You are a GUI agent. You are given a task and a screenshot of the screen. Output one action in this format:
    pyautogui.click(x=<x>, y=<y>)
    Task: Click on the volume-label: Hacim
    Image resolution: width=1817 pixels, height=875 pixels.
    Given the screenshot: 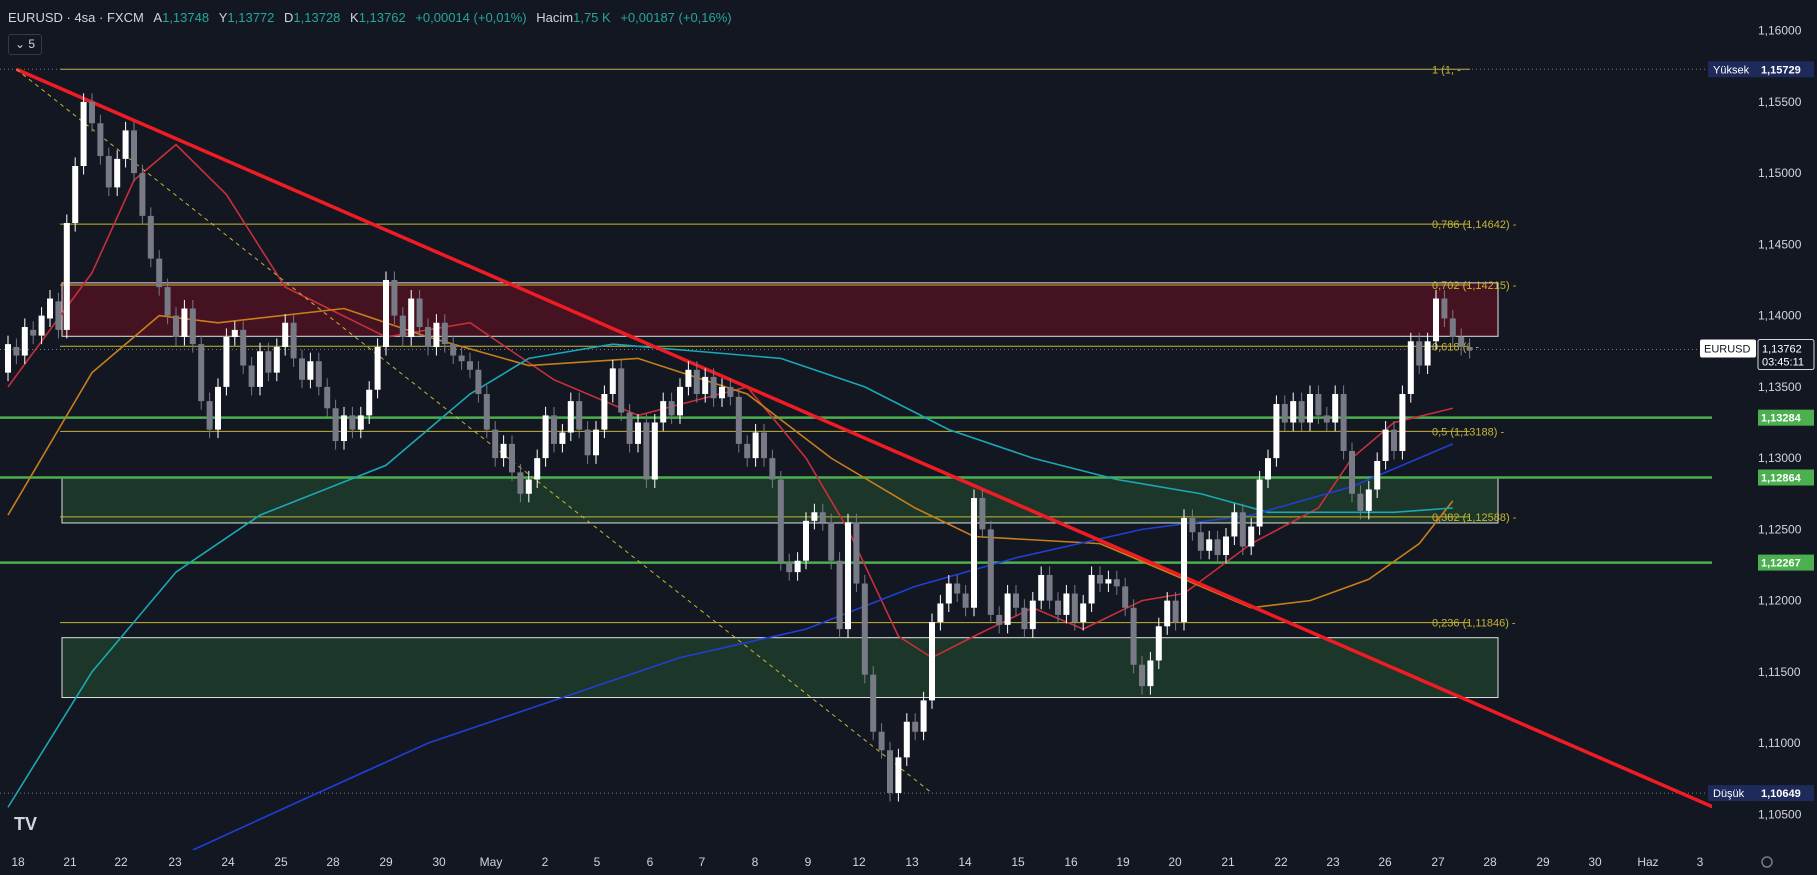 What is the action you would take?
    pyautogui.click(x=555, y=17)
    